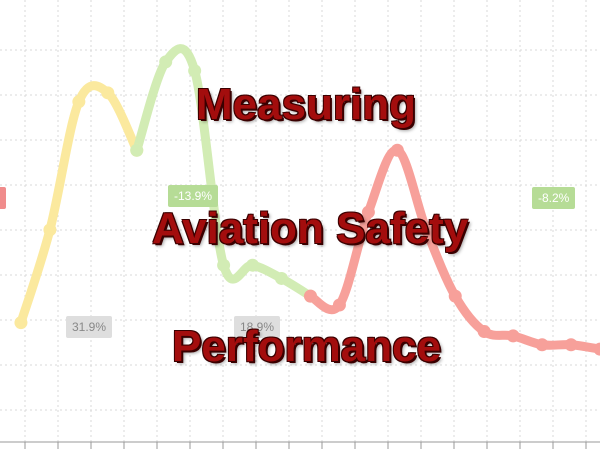 The height and width of the screenshot is (464, 600). What do you see at coordinates (3, 198) in the screenshot?
I see `change-badge-left-edge` at bounding box center [3, 198].